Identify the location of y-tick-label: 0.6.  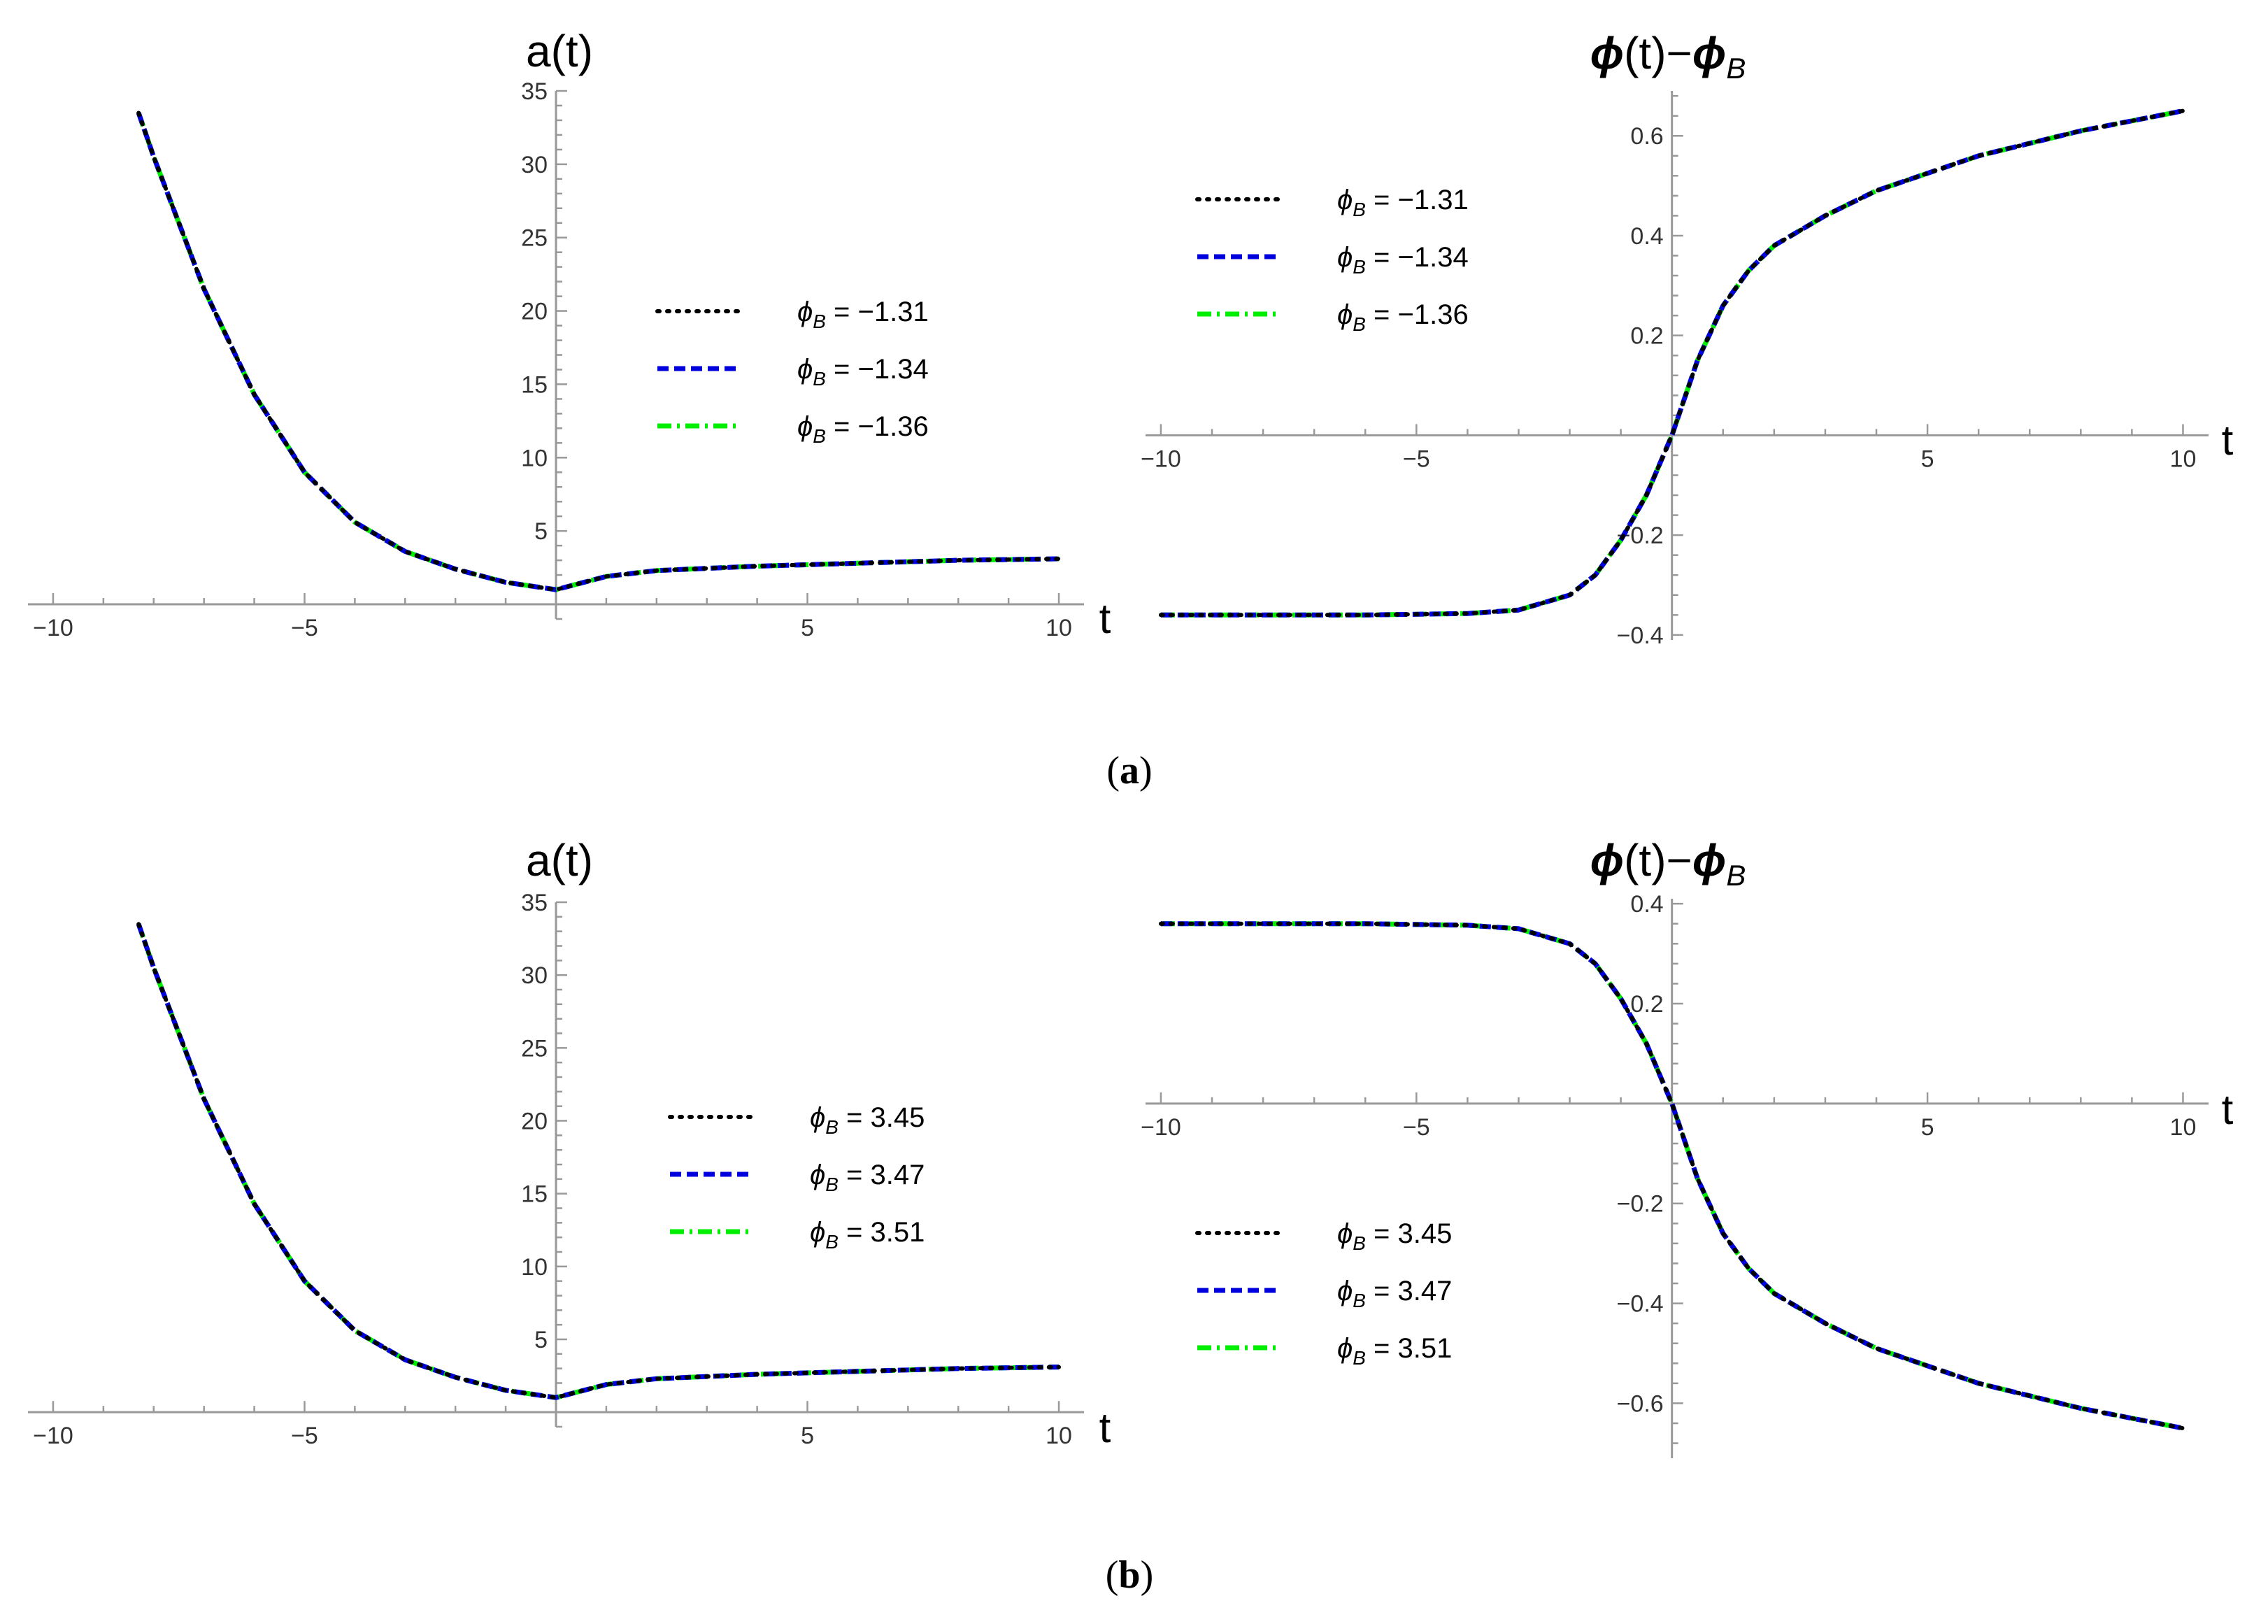
(1647, 136).